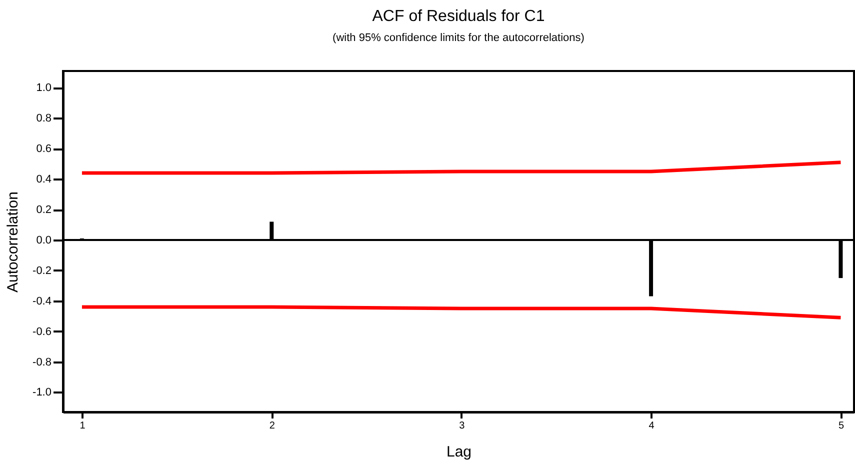 This screenshot has height=464, width=855. What do you see at coordinates (458, 16) in the screenshot?
I see `chart-title: ACF of Residuals for C1` at bounding box center [458, 16].